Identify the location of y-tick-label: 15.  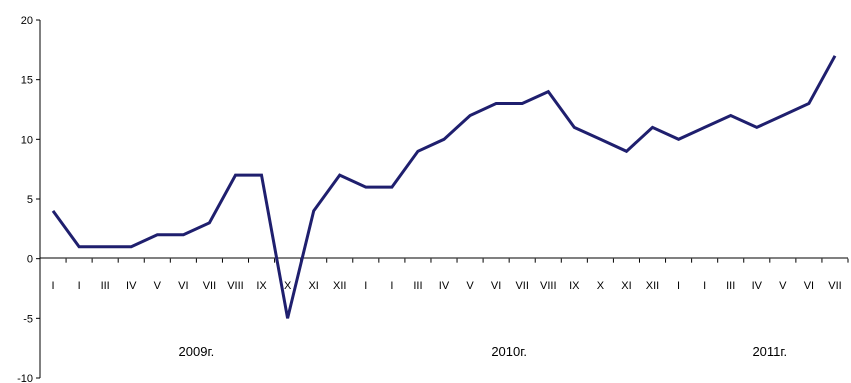
(27, 81).